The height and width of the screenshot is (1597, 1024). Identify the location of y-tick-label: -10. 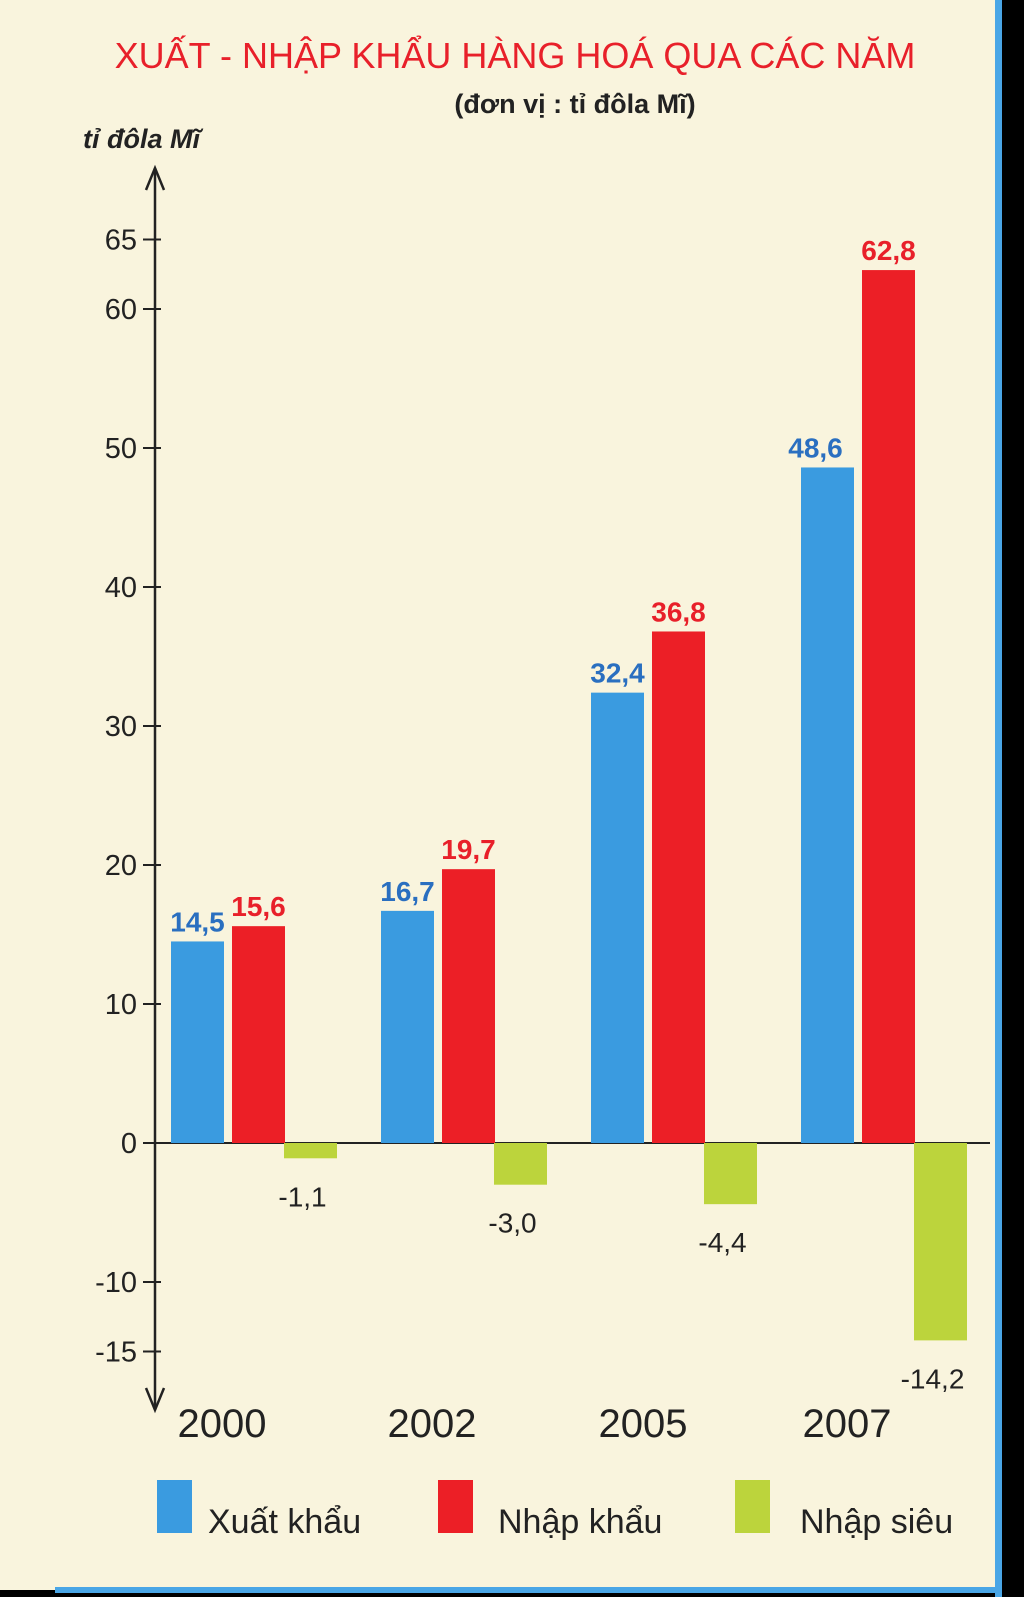
(116, 1283).